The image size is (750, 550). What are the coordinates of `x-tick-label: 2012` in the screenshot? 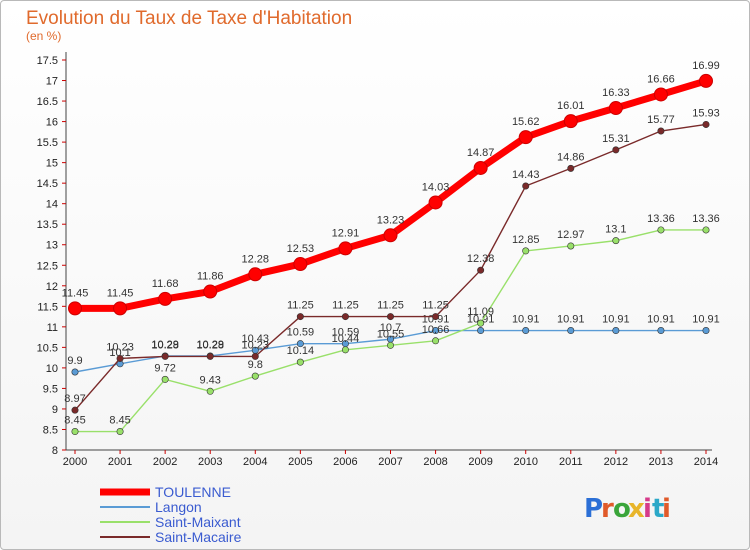 It's located at (616, 462).